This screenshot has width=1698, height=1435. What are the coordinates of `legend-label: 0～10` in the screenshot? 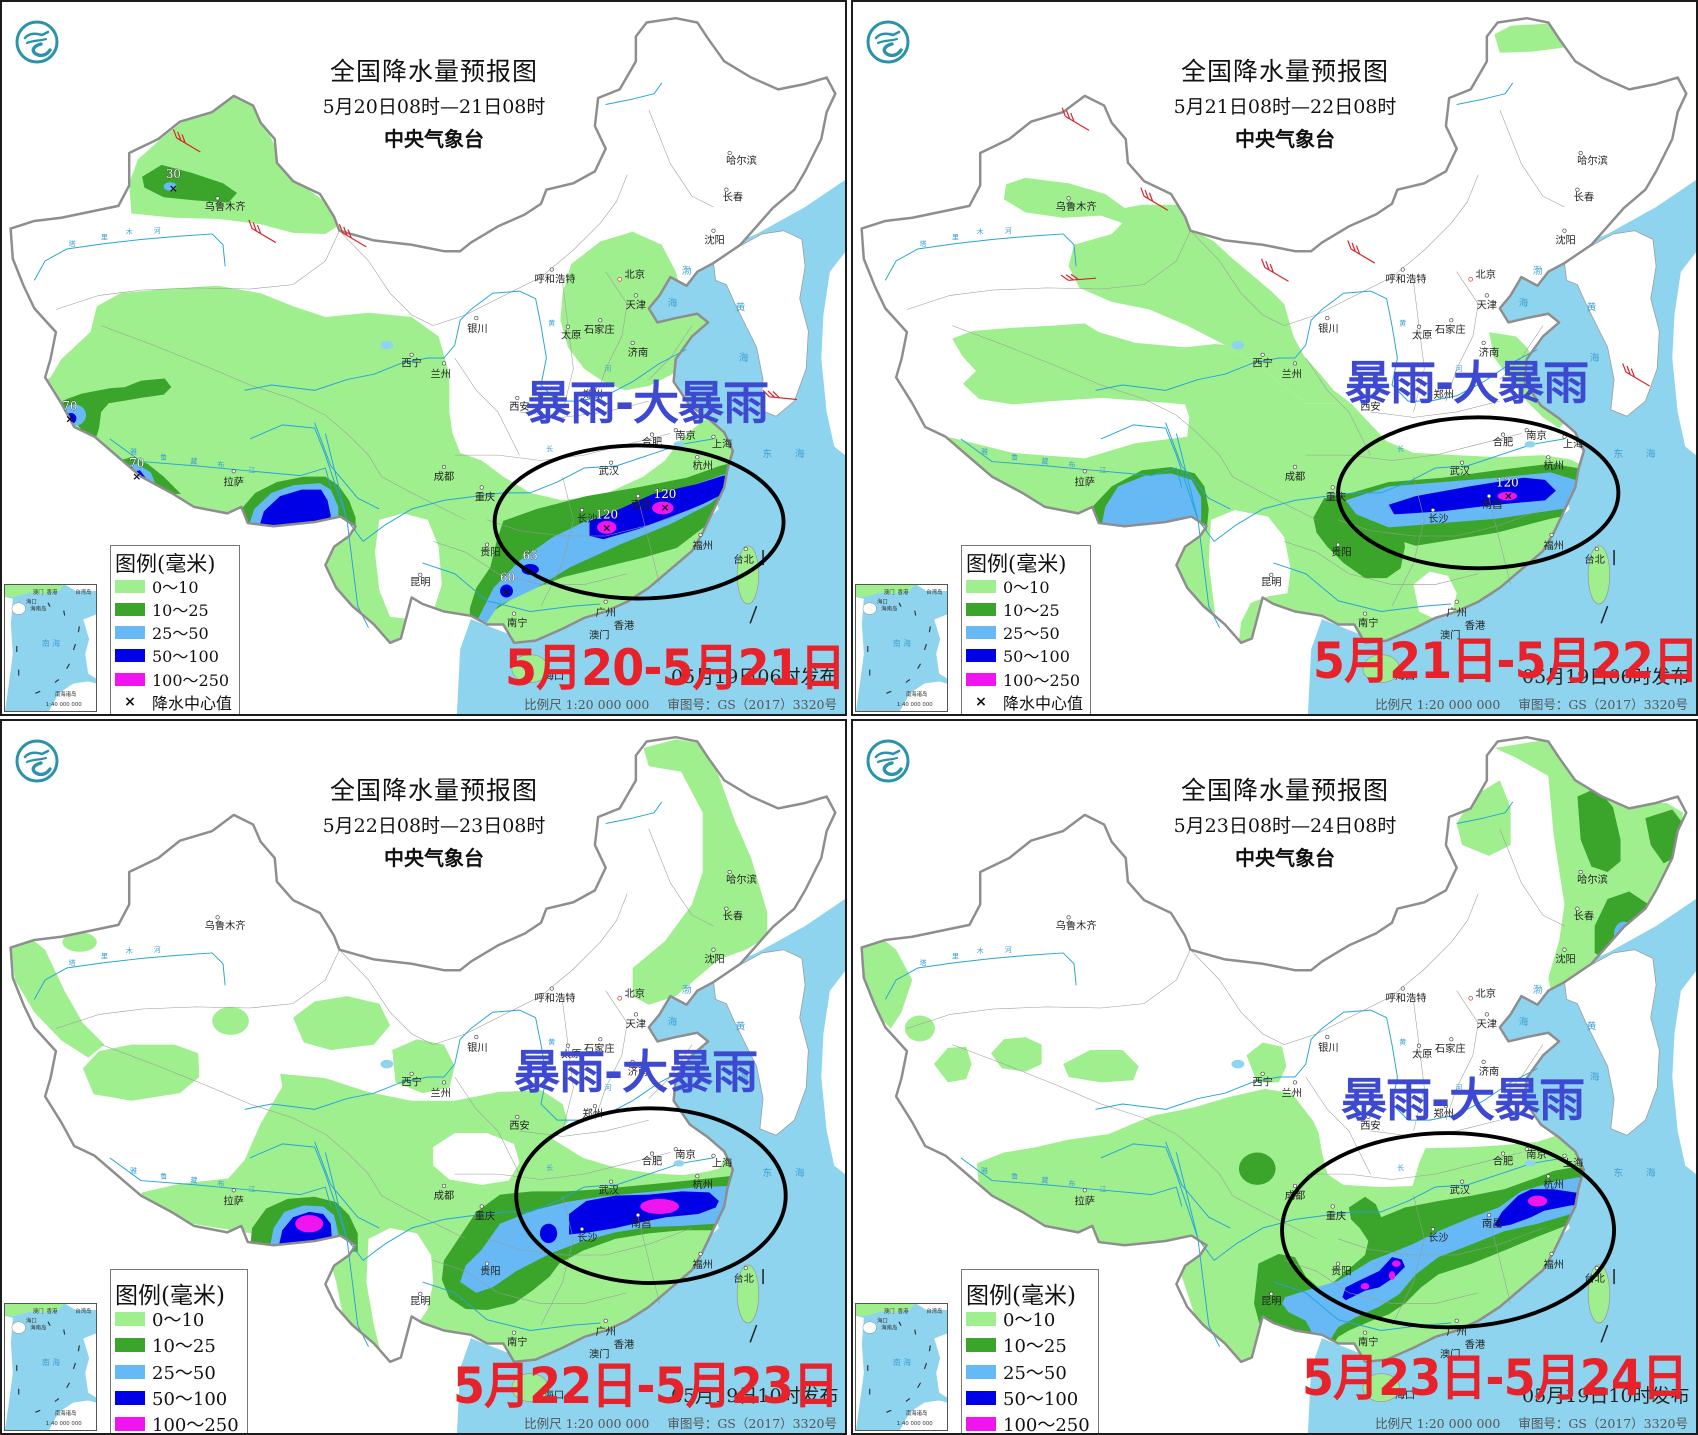 It's located at (1029, 1320).